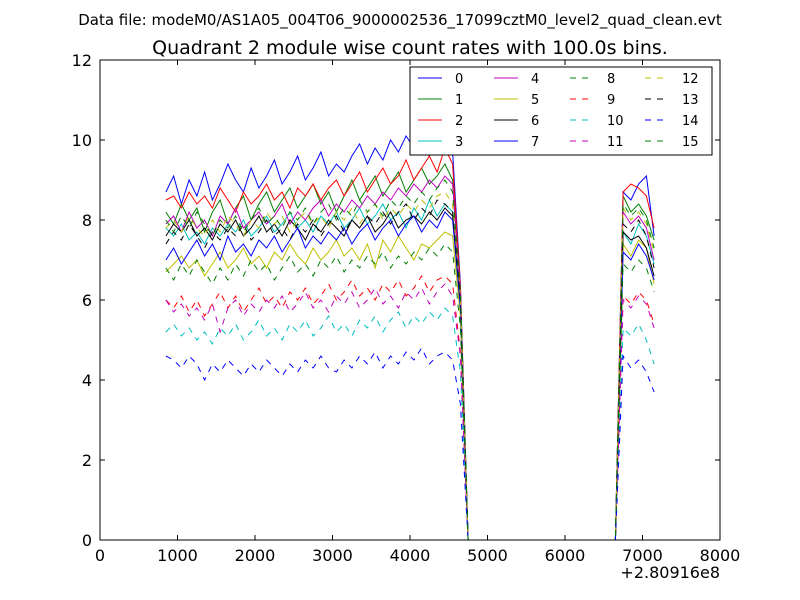 This screenshot has height=600, width=800. What do you see at coordinates (615, 121) in the screenshot?
I see `legend-label-10: 10` at bounding box center [615, 121].